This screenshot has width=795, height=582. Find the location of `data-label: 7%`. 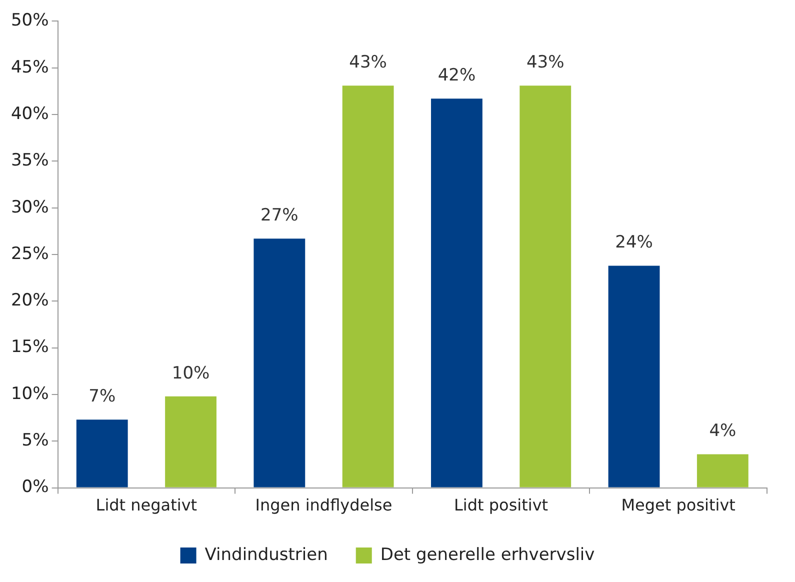

data-label: 7% is located at coordinates (102, 396).